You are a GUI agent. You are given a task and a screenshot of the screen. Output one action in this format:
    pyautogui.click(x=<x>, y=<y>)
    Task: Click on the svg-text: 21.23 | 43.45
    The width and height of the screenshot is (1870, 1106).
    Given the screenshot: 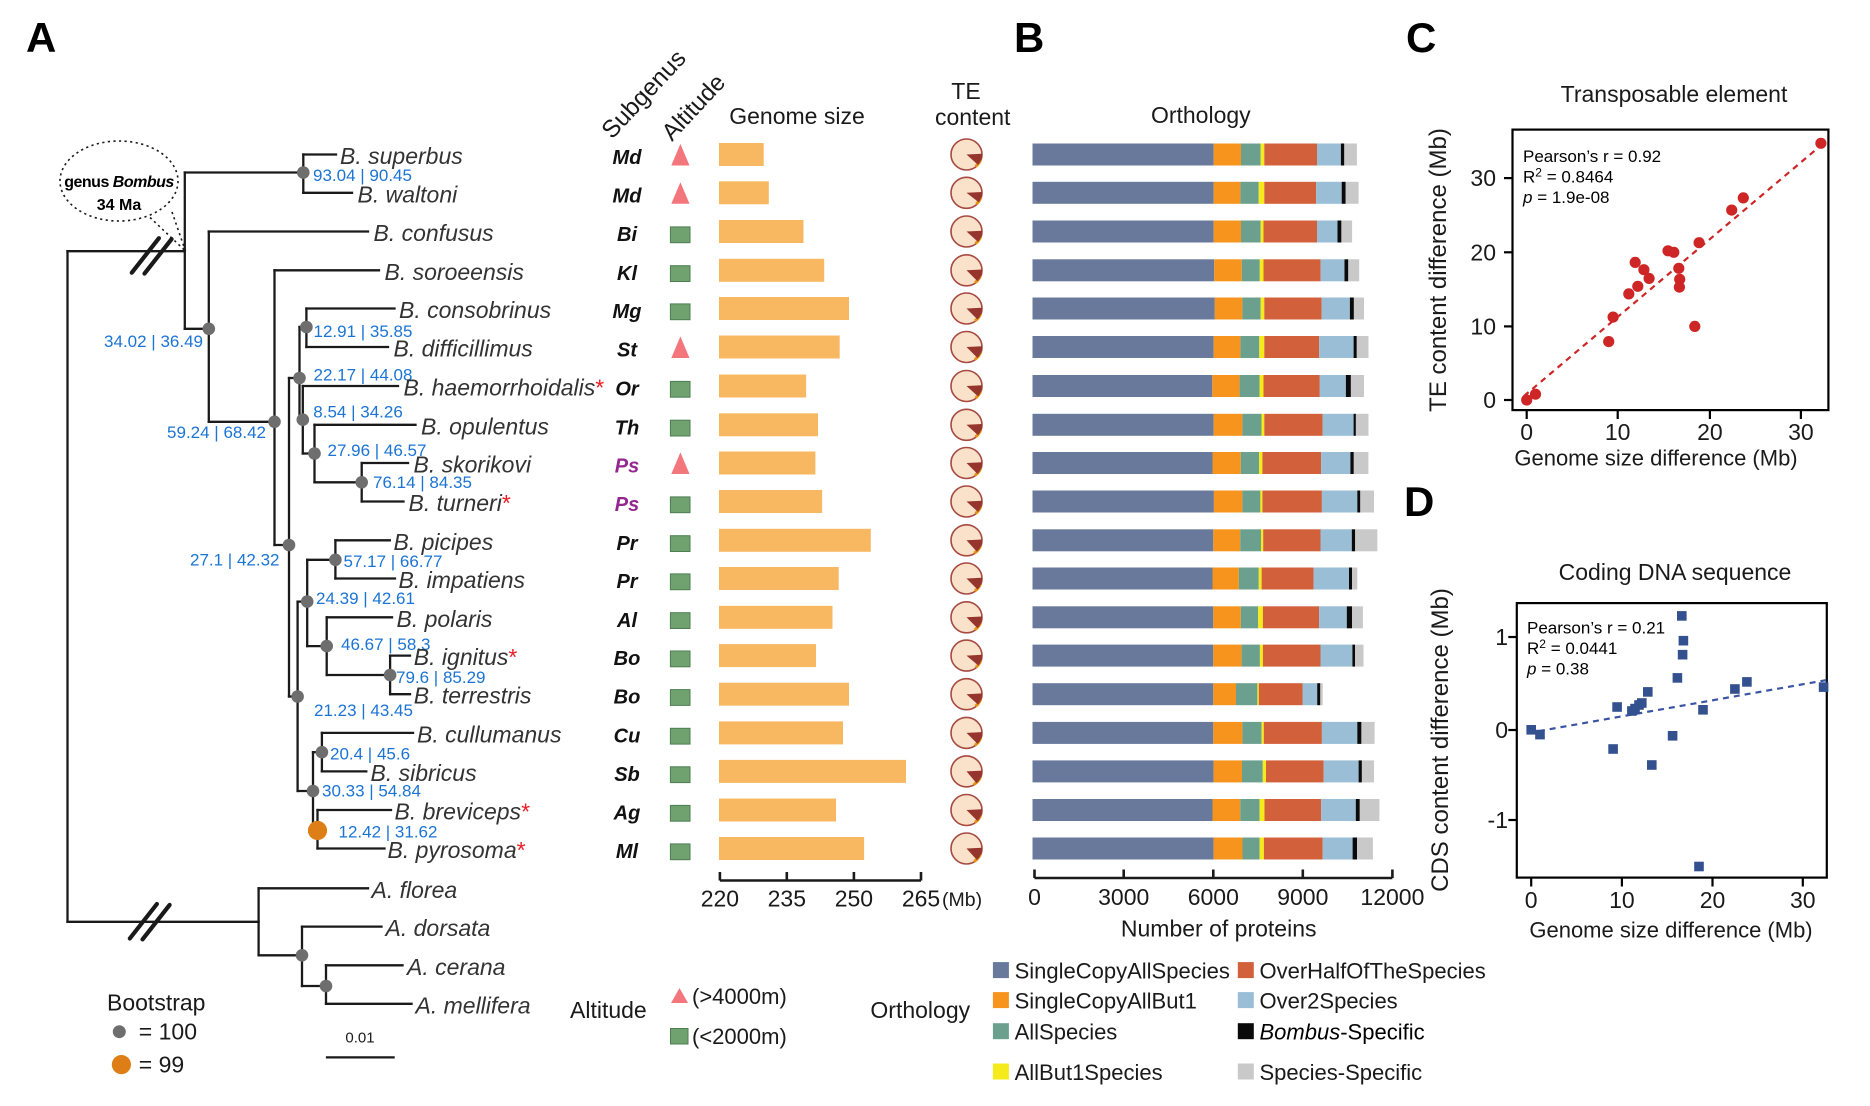 What is the action you would take?
    pyautogui.click(x=363, y=710)
    